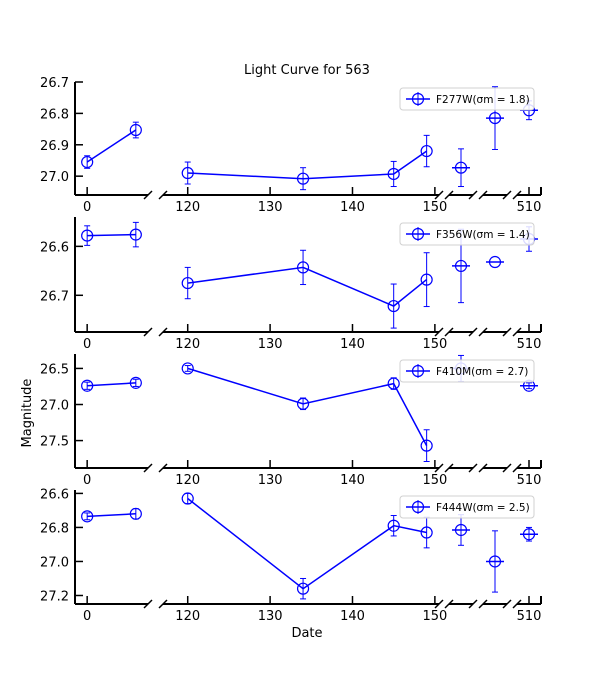 The image size is (600, 680). I want to click on y-tick-label: 26.8, so click(54, 114).